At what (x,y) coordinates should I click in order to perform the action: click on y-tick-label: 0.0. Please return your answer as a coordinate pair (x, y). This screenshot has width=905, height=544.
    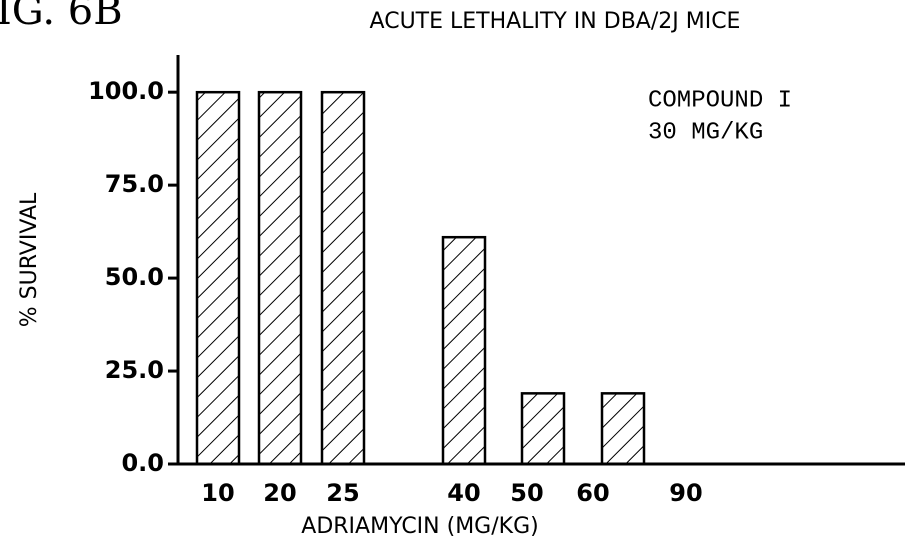
    Looking at the image, I should click on (142, 463).